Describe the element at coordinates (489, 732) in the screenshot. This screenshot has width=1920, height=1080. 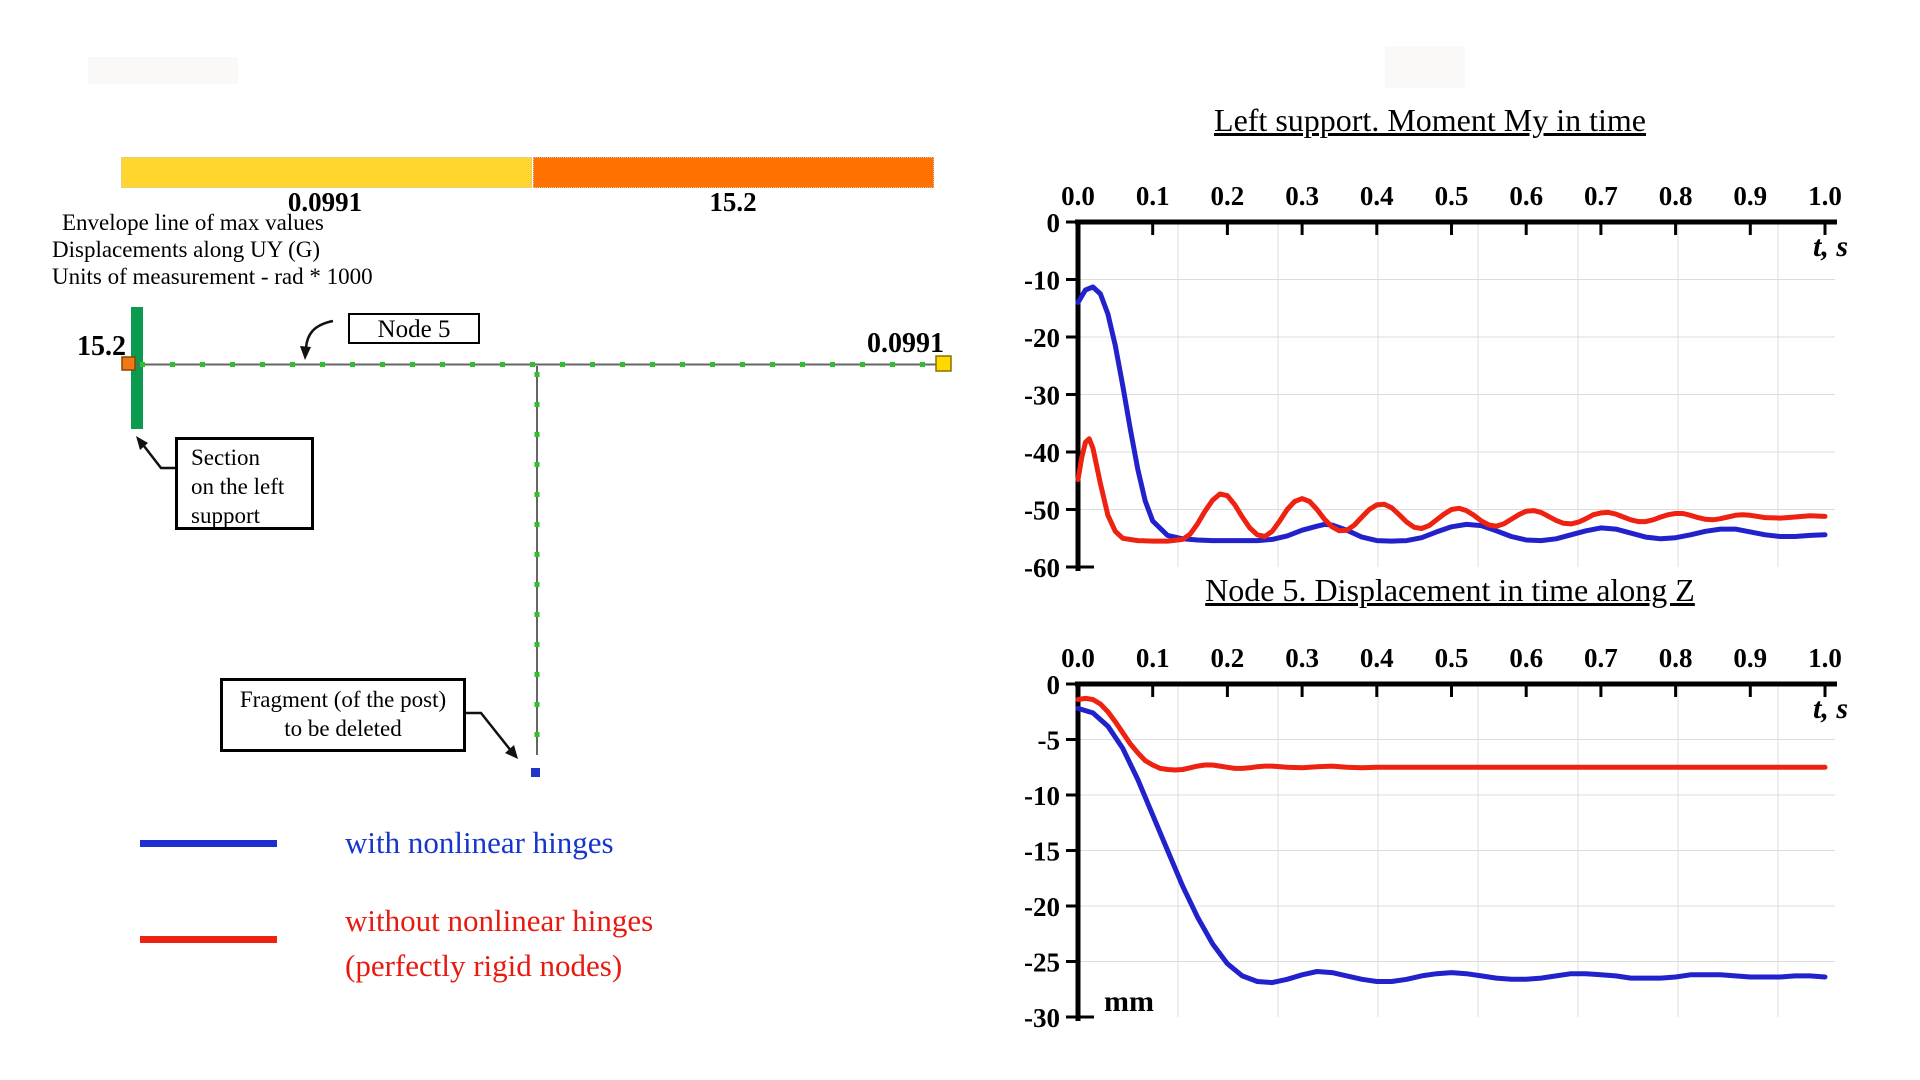
I see `fragment-arrow-line` at that location.